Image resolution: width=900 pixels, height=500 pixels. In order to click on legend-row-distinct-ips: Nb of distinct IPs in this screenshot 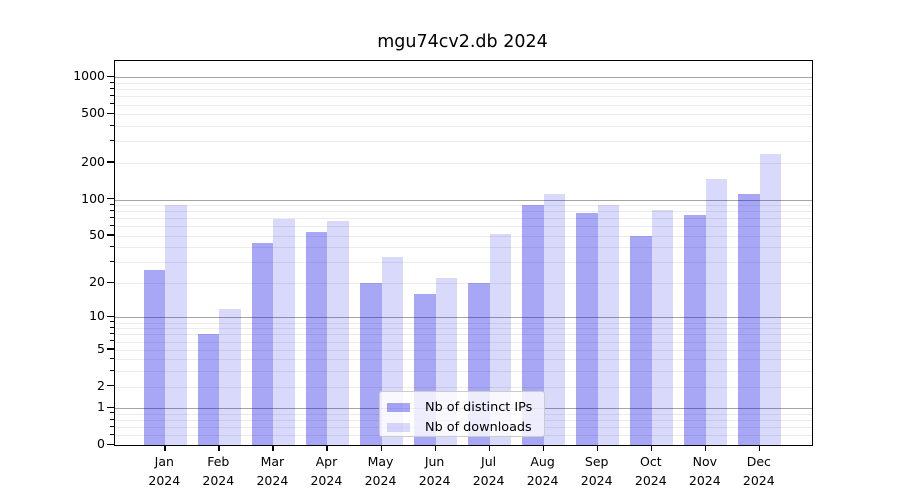, I will do `click(465, 407)`.